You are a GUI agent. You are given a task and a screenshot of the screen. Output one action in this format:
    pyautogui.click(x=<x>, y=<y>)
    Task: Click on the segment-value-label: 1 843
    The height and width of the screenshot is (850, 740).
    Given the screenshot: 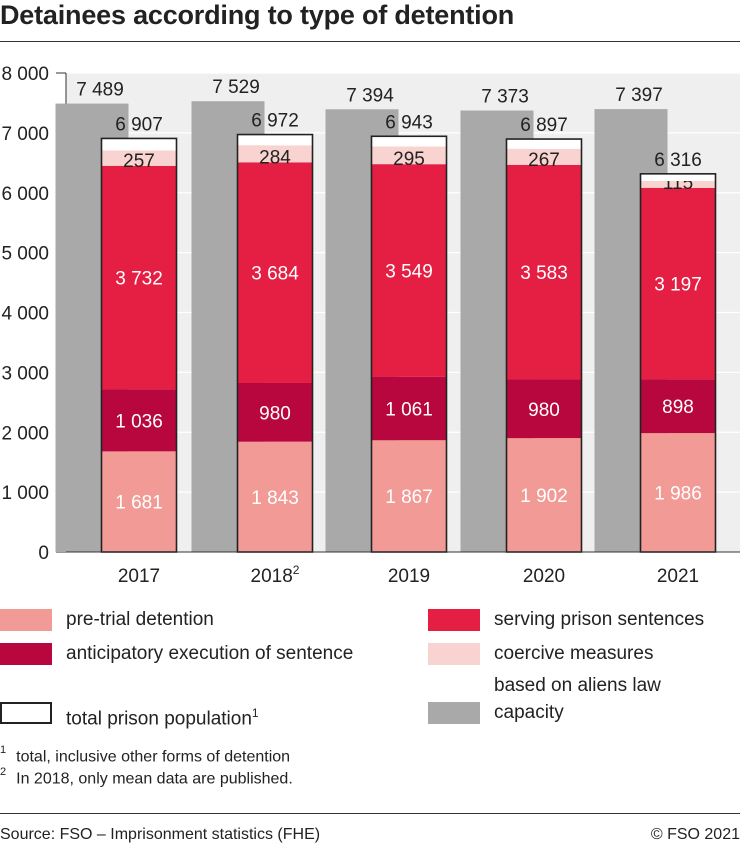 What is the action you would take?
    pyautogui.click(x=275, y=498)
    